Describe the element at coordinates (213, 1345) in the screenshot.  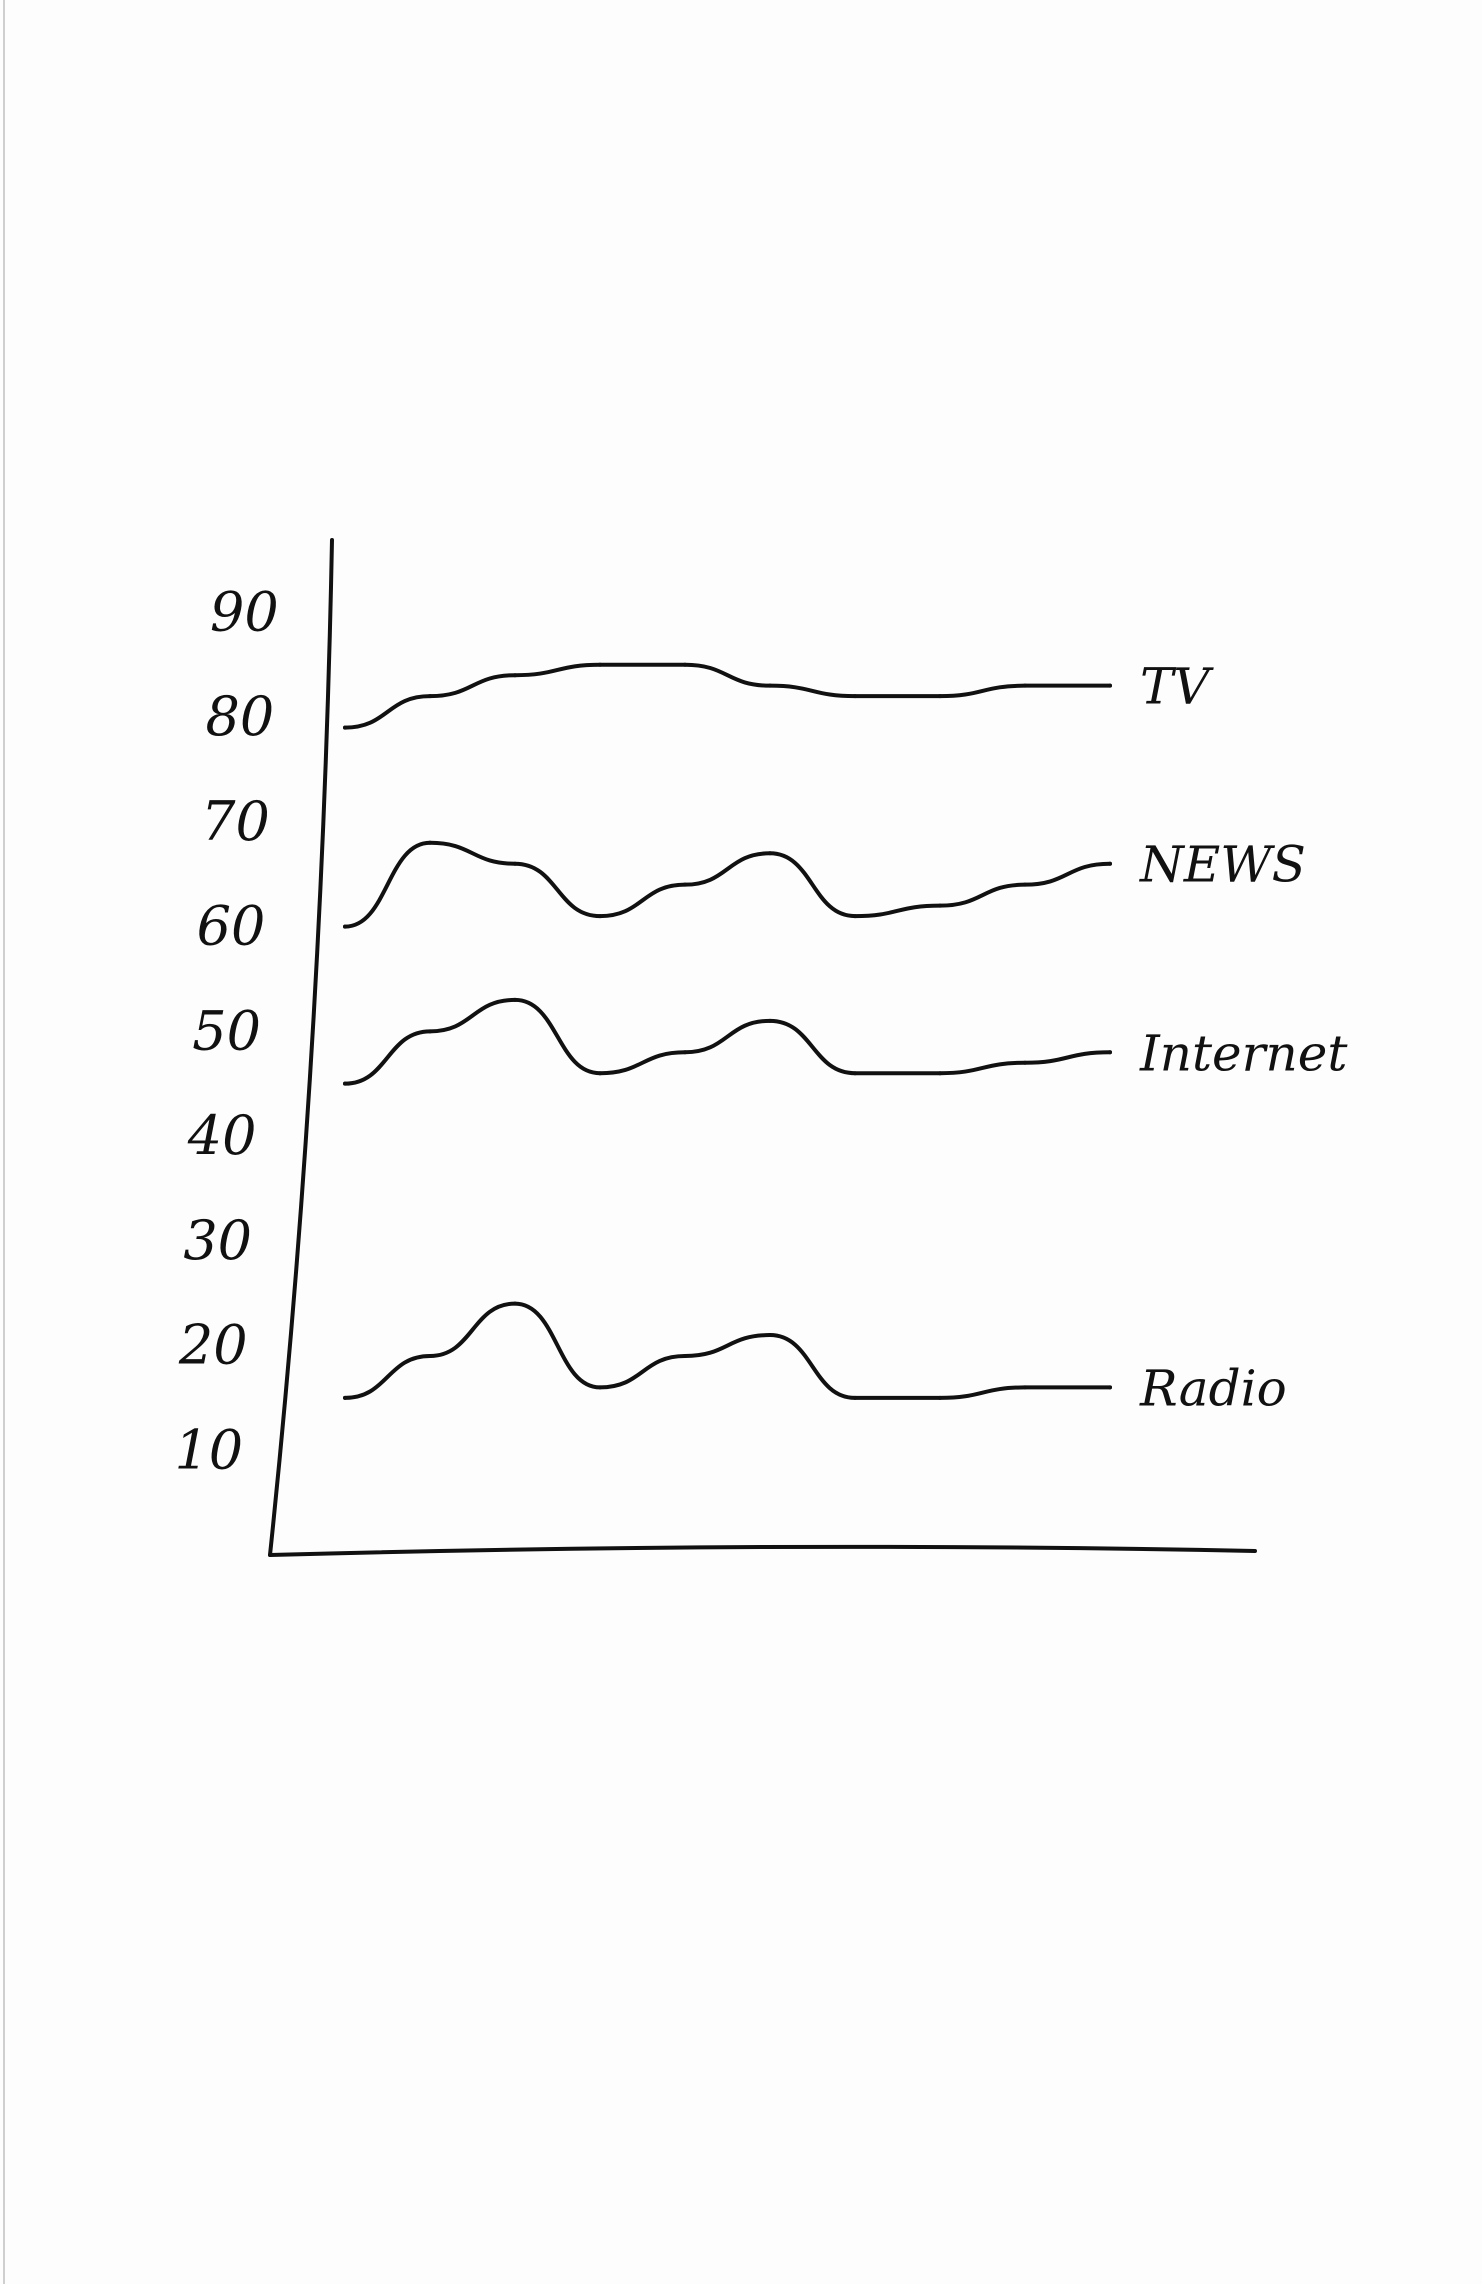
I see `y-tick-label: 20` at that location.